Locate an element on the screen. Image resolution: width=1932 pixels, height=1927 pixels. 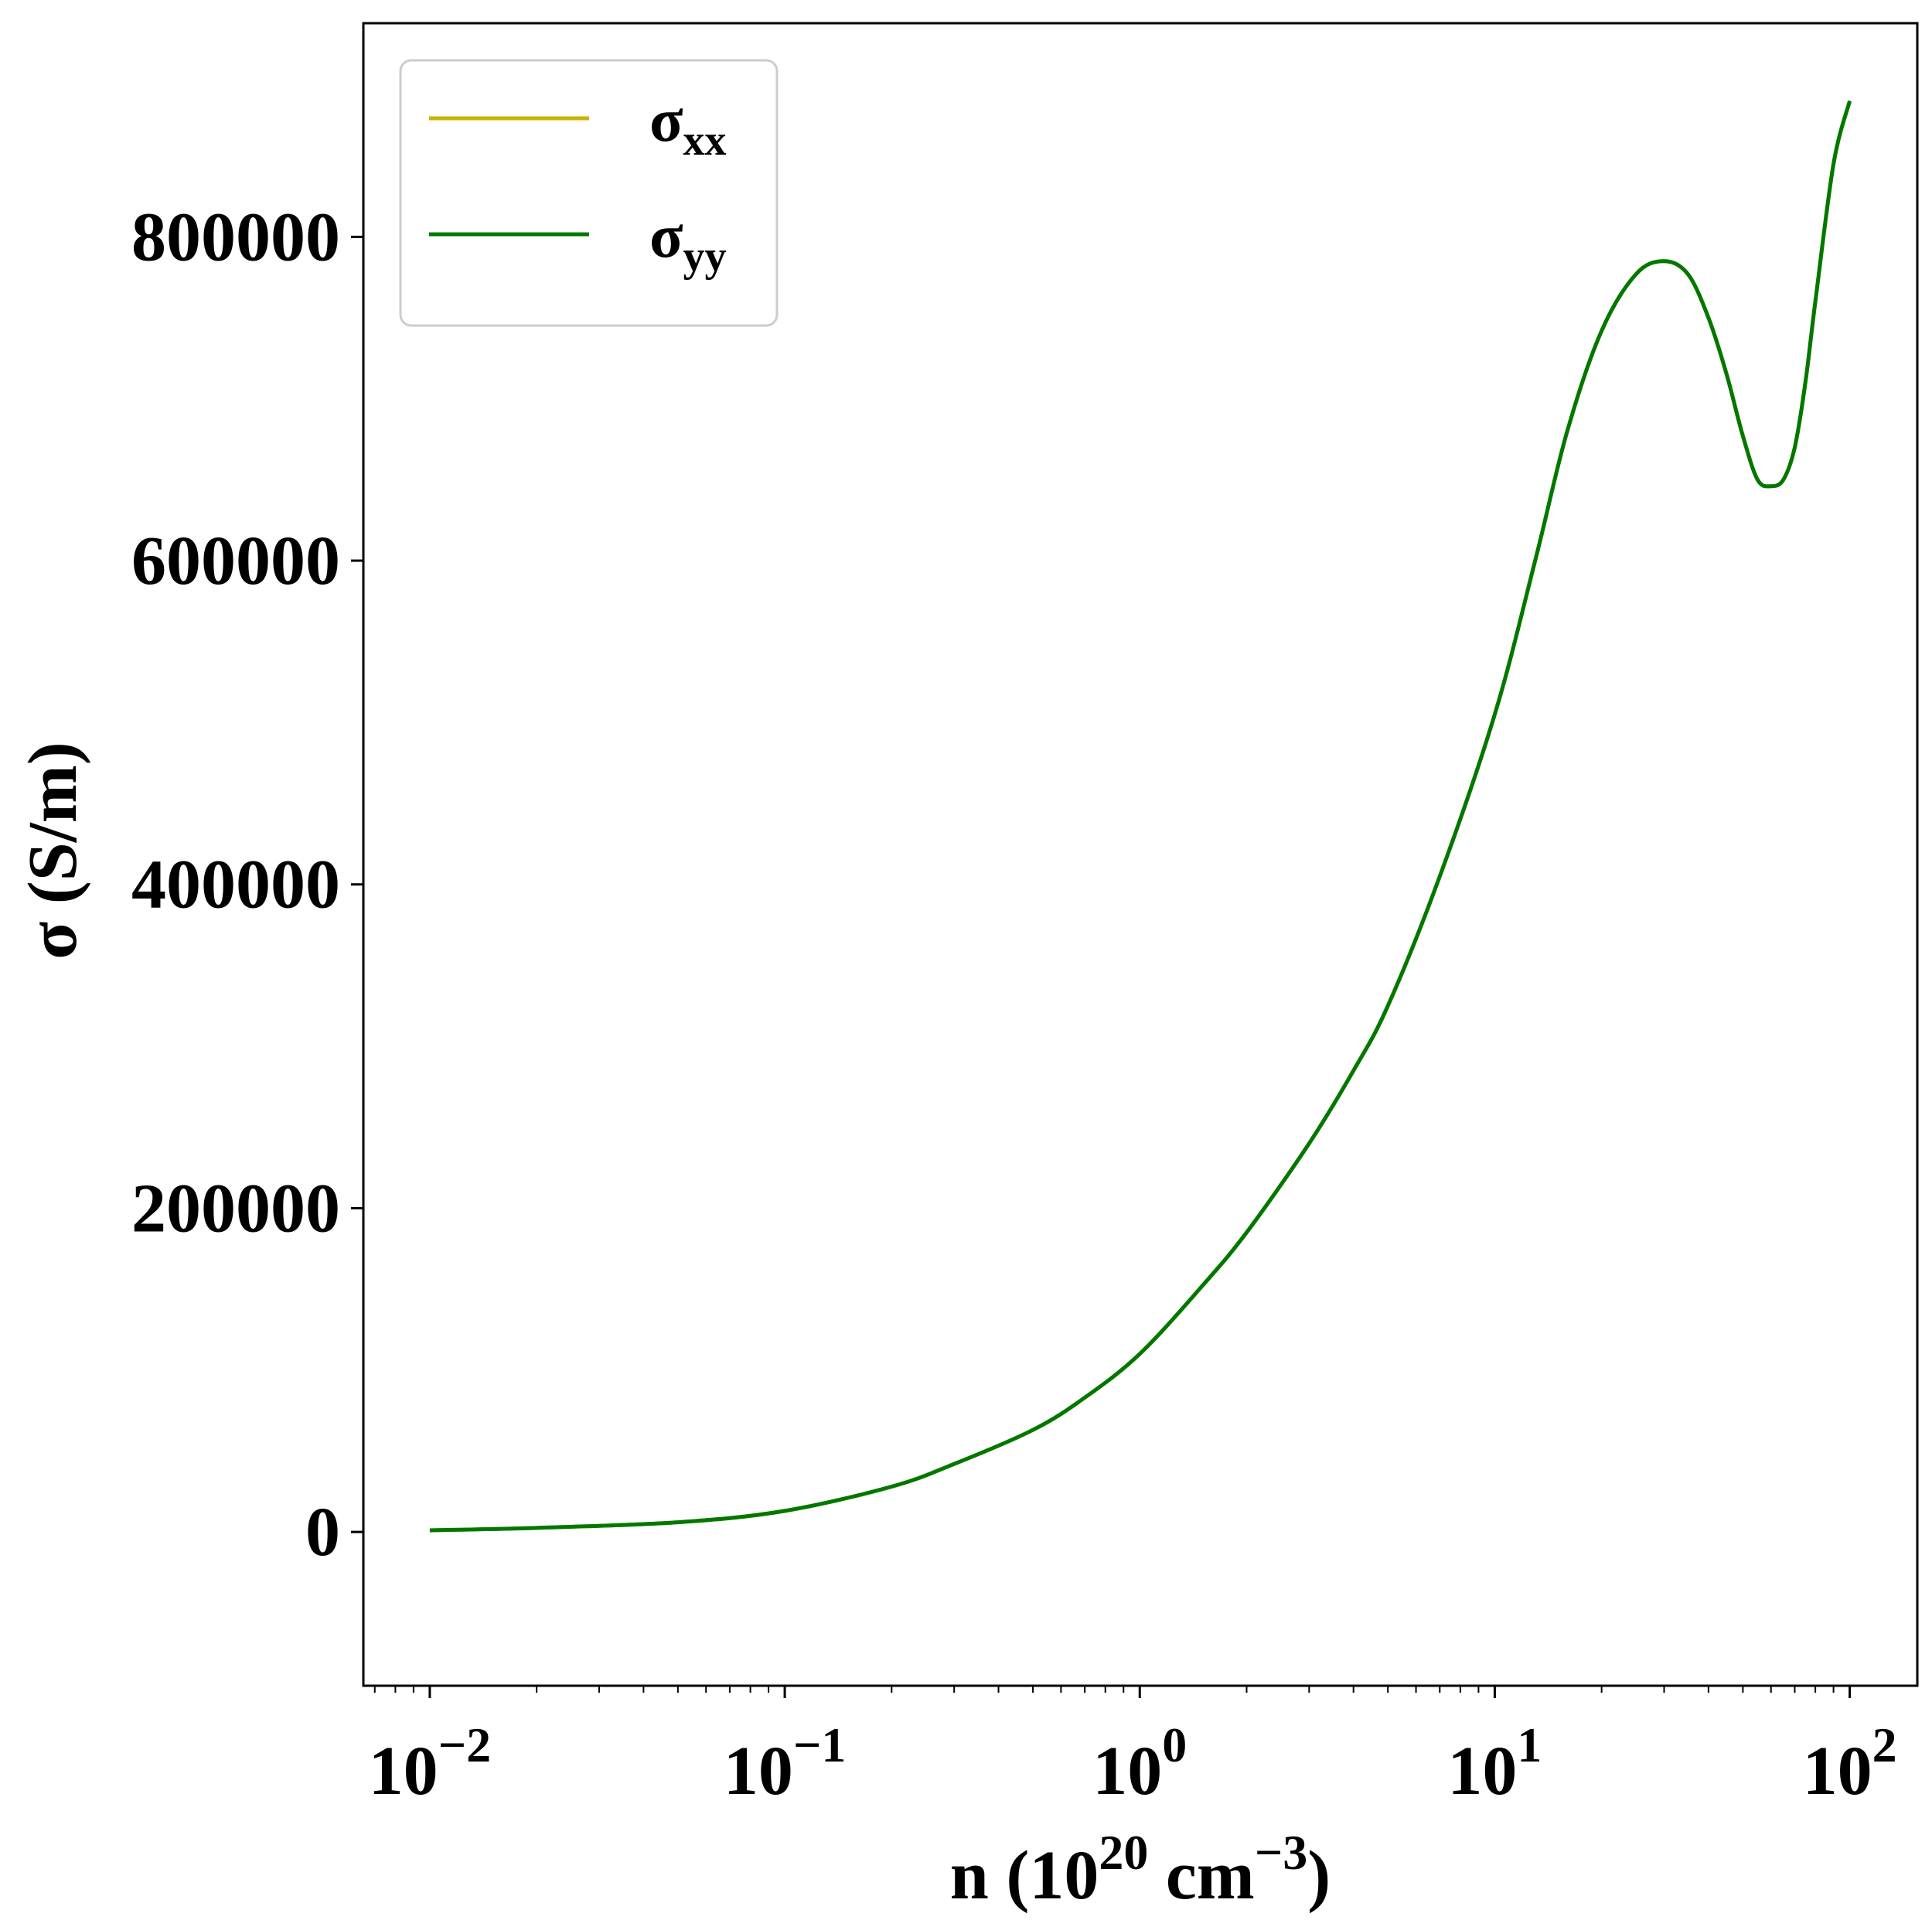
x-tick-label: 10⁰ is located at coordinates (1139, 1763).